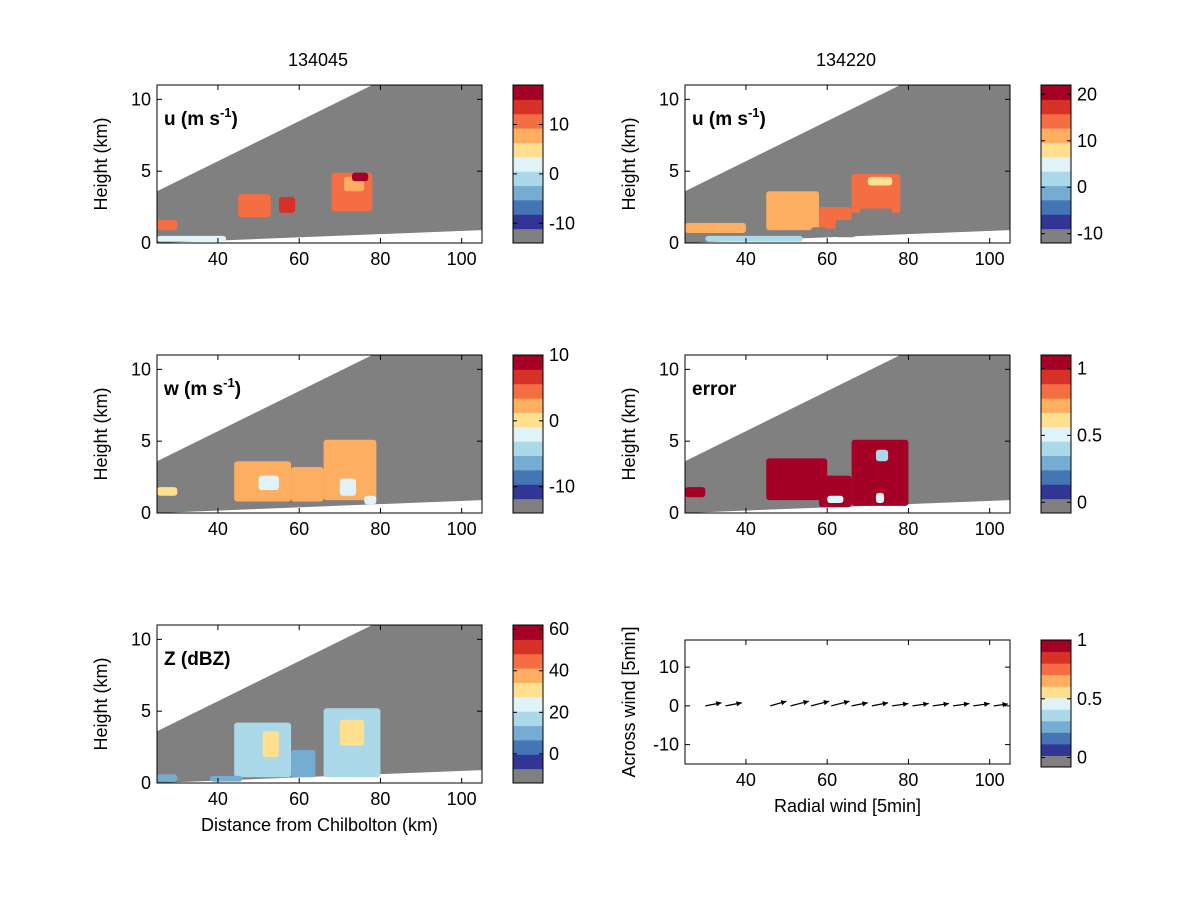 Image resolution: width=1200 pixels, height=900 pixels. Describe the element at coordinates (1090, 234) in the screenshot. I see `colorbar-tick-label: -10` at that location.